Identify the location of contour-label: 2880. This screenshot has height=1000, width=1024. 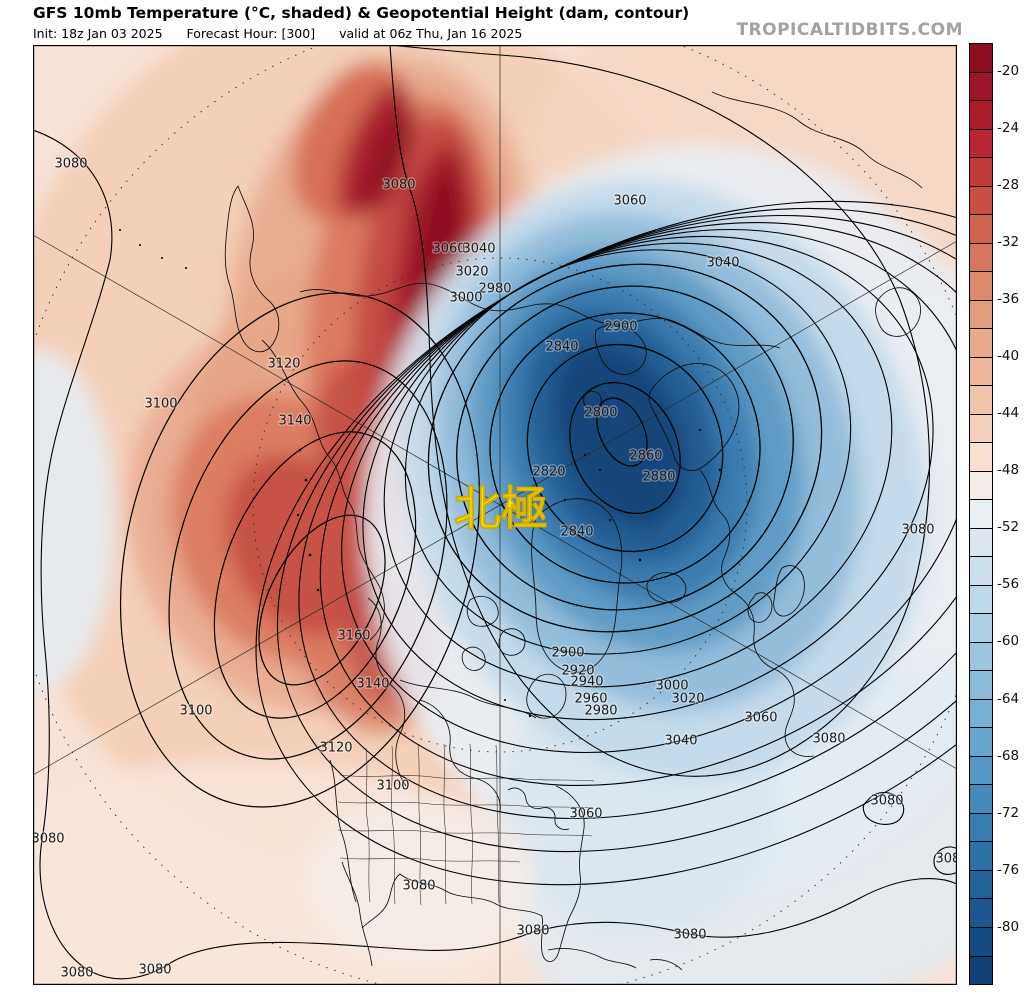
(658, 477).